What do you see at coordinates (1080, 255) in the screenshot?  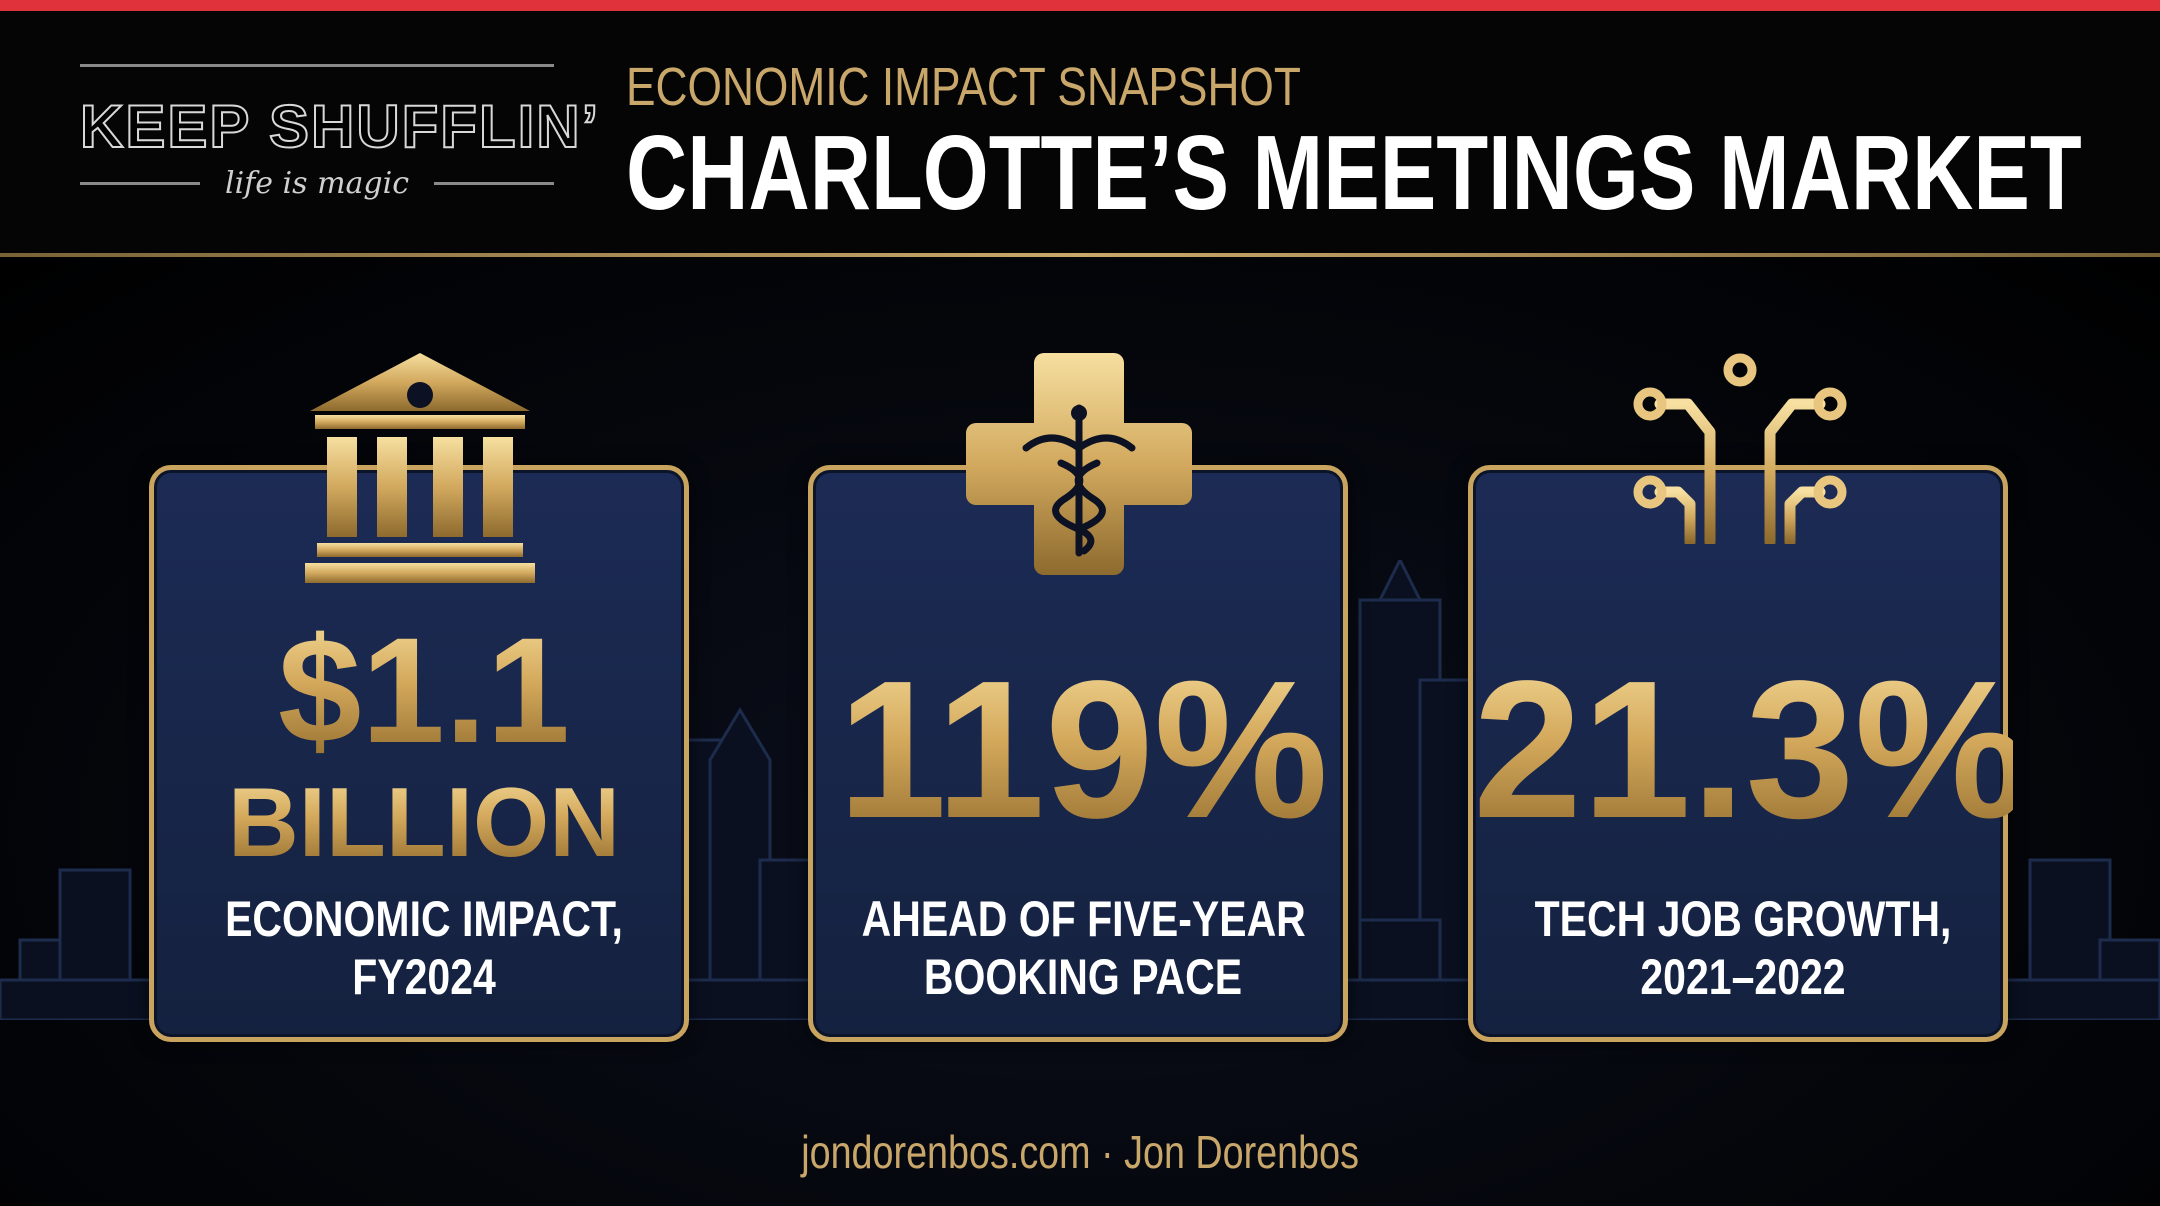 I see `header-divider` at bounding box center [1080, 255].